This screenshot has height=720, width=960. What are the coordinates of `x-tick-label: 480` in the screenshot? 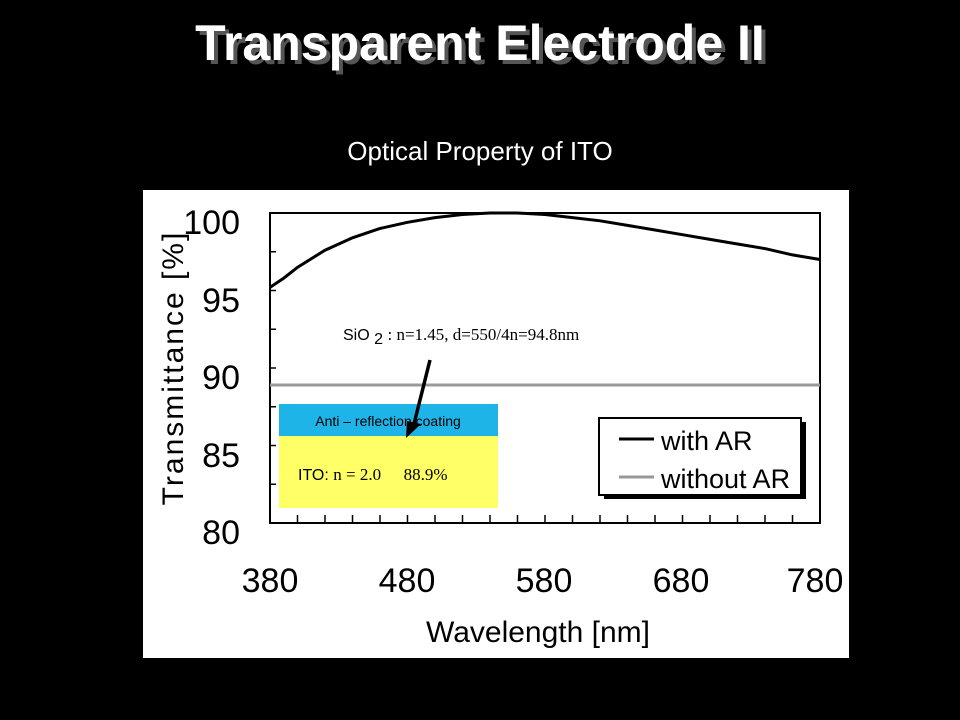 It's located at (407, 581).